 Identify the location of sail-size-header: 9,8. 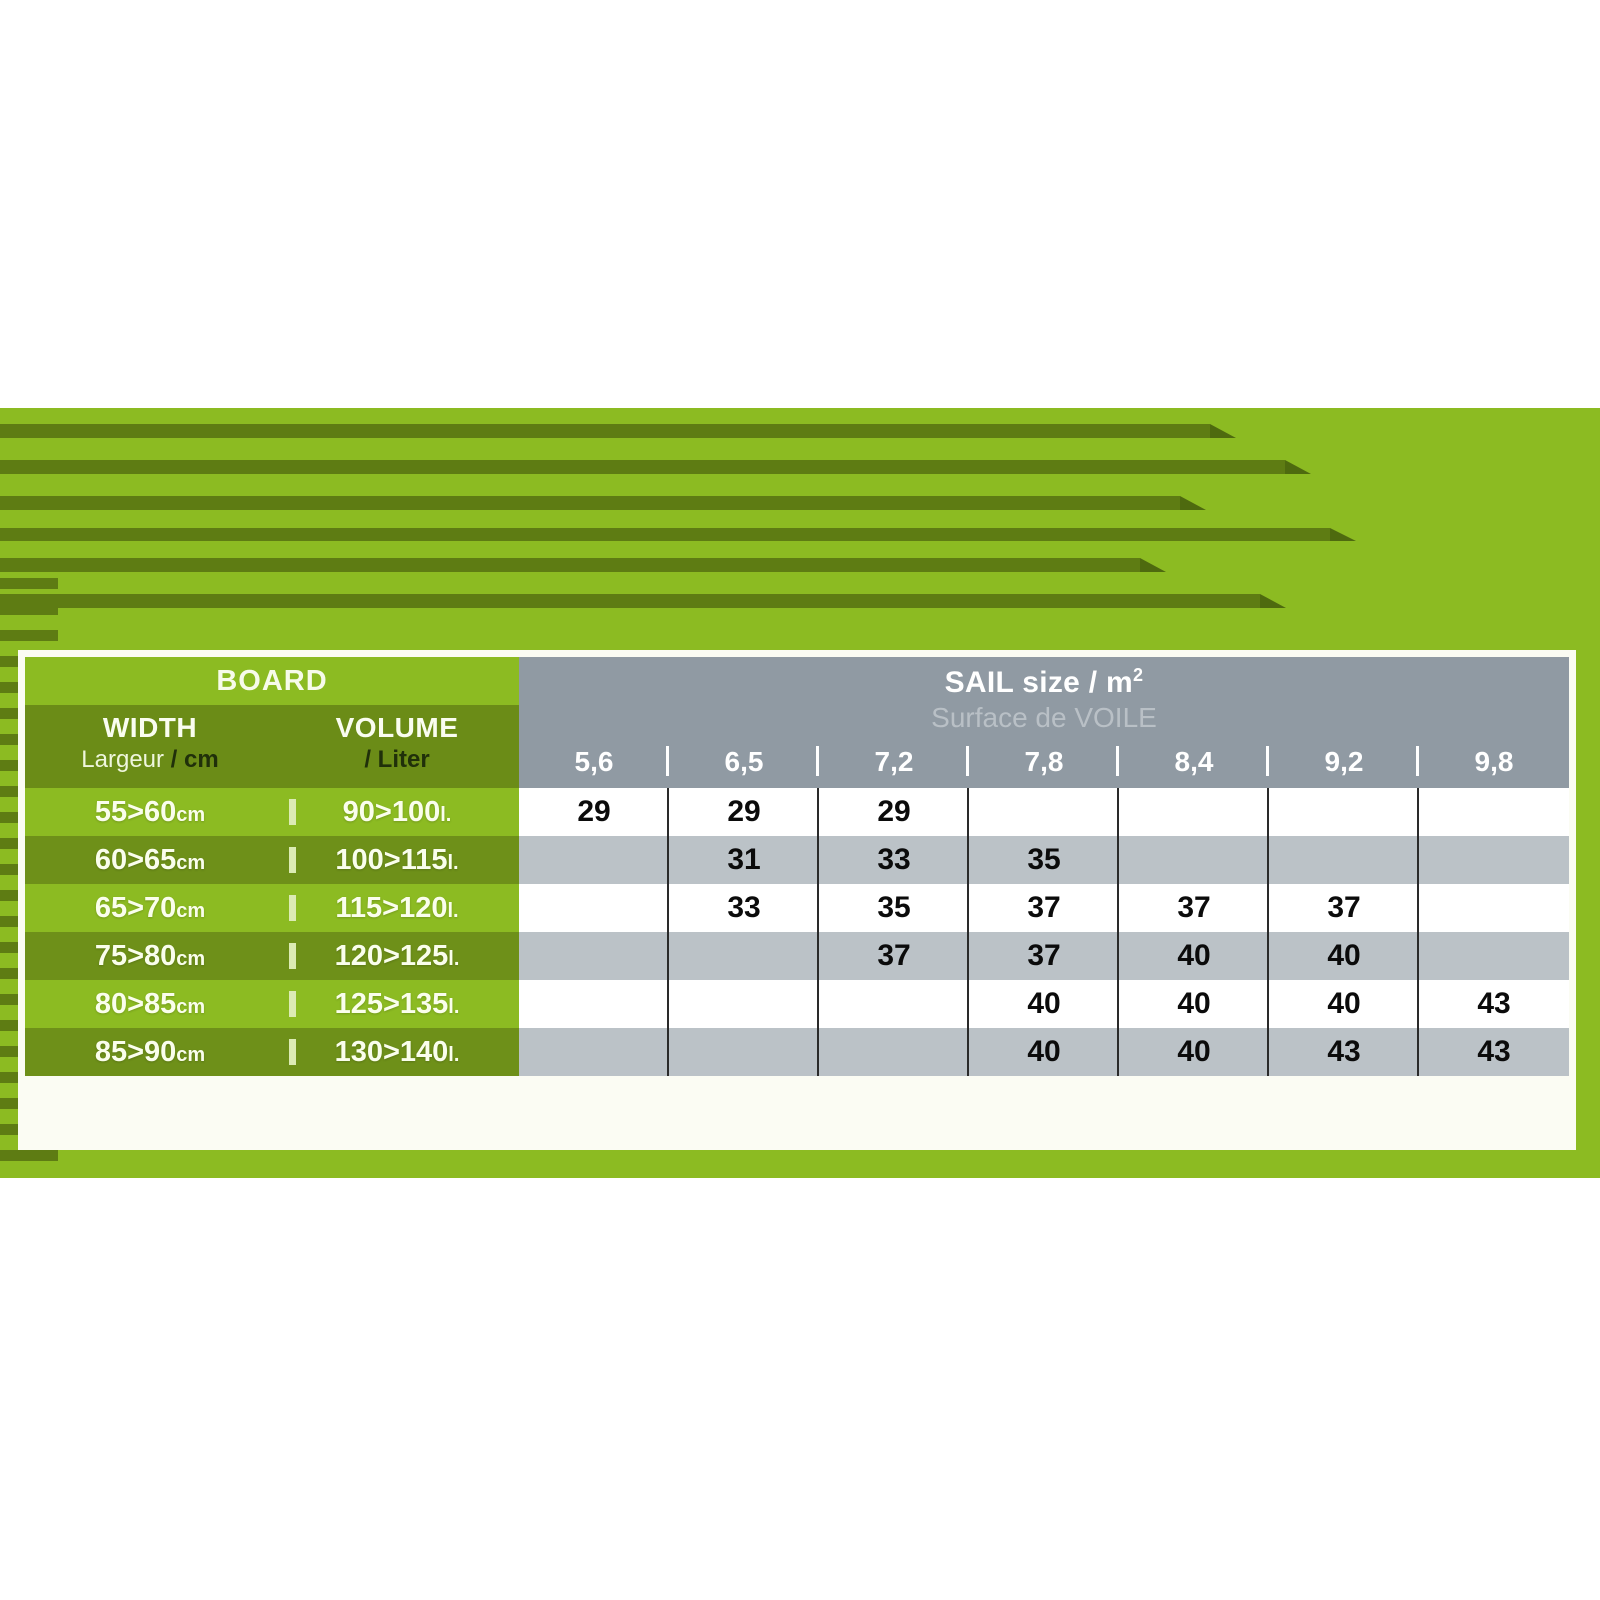
(1494, 761).